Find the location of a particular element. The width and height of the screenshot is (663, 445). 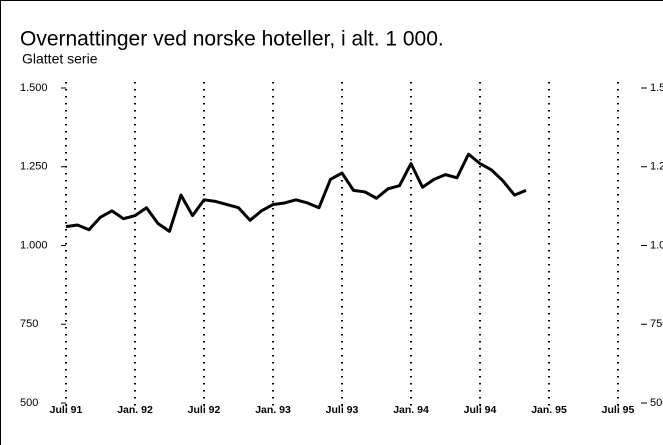

y2-tick-label: 1.000 is located at coordinates (656, 245).